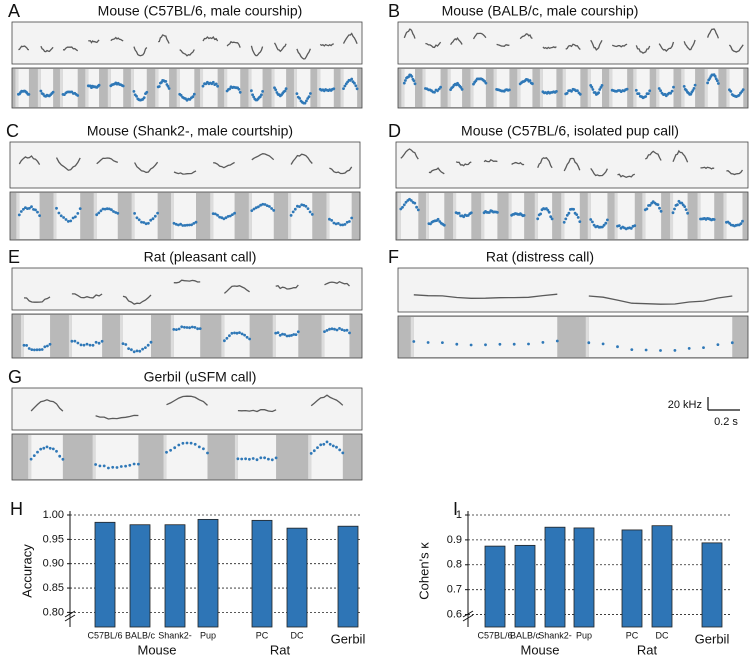  What do you see at coordinates (394, 11) in the screenshot?
I see `panel-letter: B` at bounding box center [394, 11].